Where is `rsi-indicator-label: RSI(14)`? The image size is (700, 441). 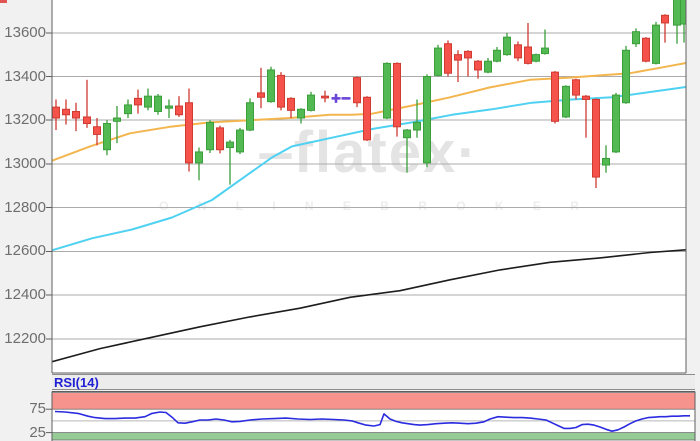
rsi-indicator-label: RSI(14) is located at coordinates (76, 382).